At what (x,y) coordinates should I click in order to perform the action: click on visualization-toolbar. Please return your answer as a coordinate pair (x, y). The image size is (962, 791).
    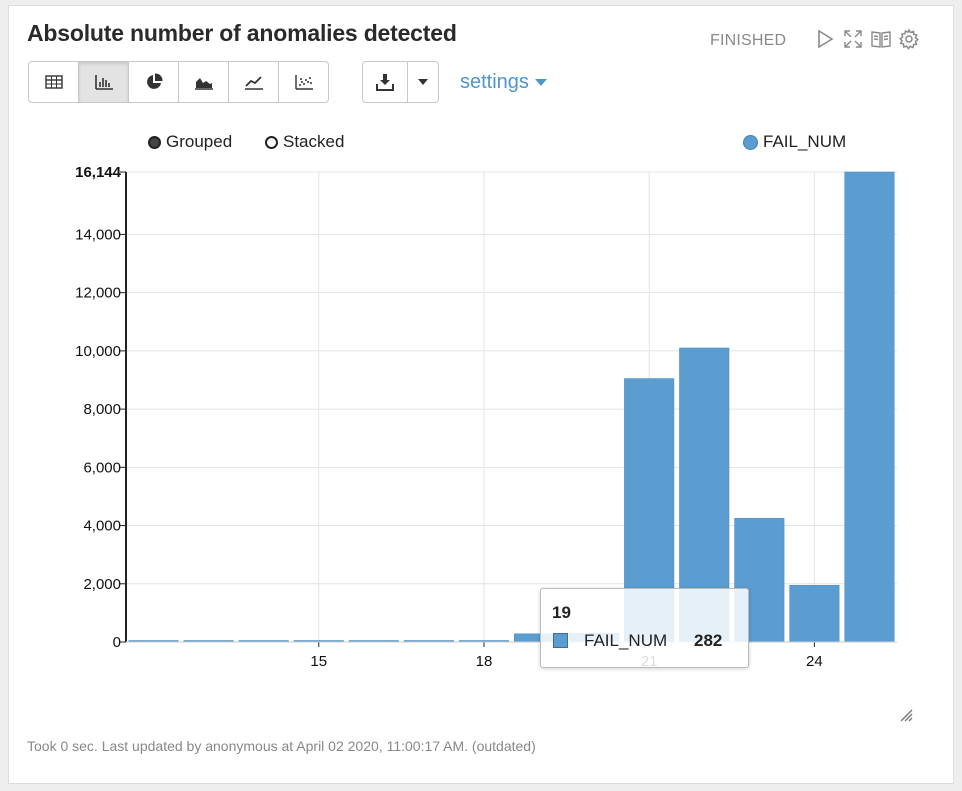
    Looking at the image, I should click on (178, 83).